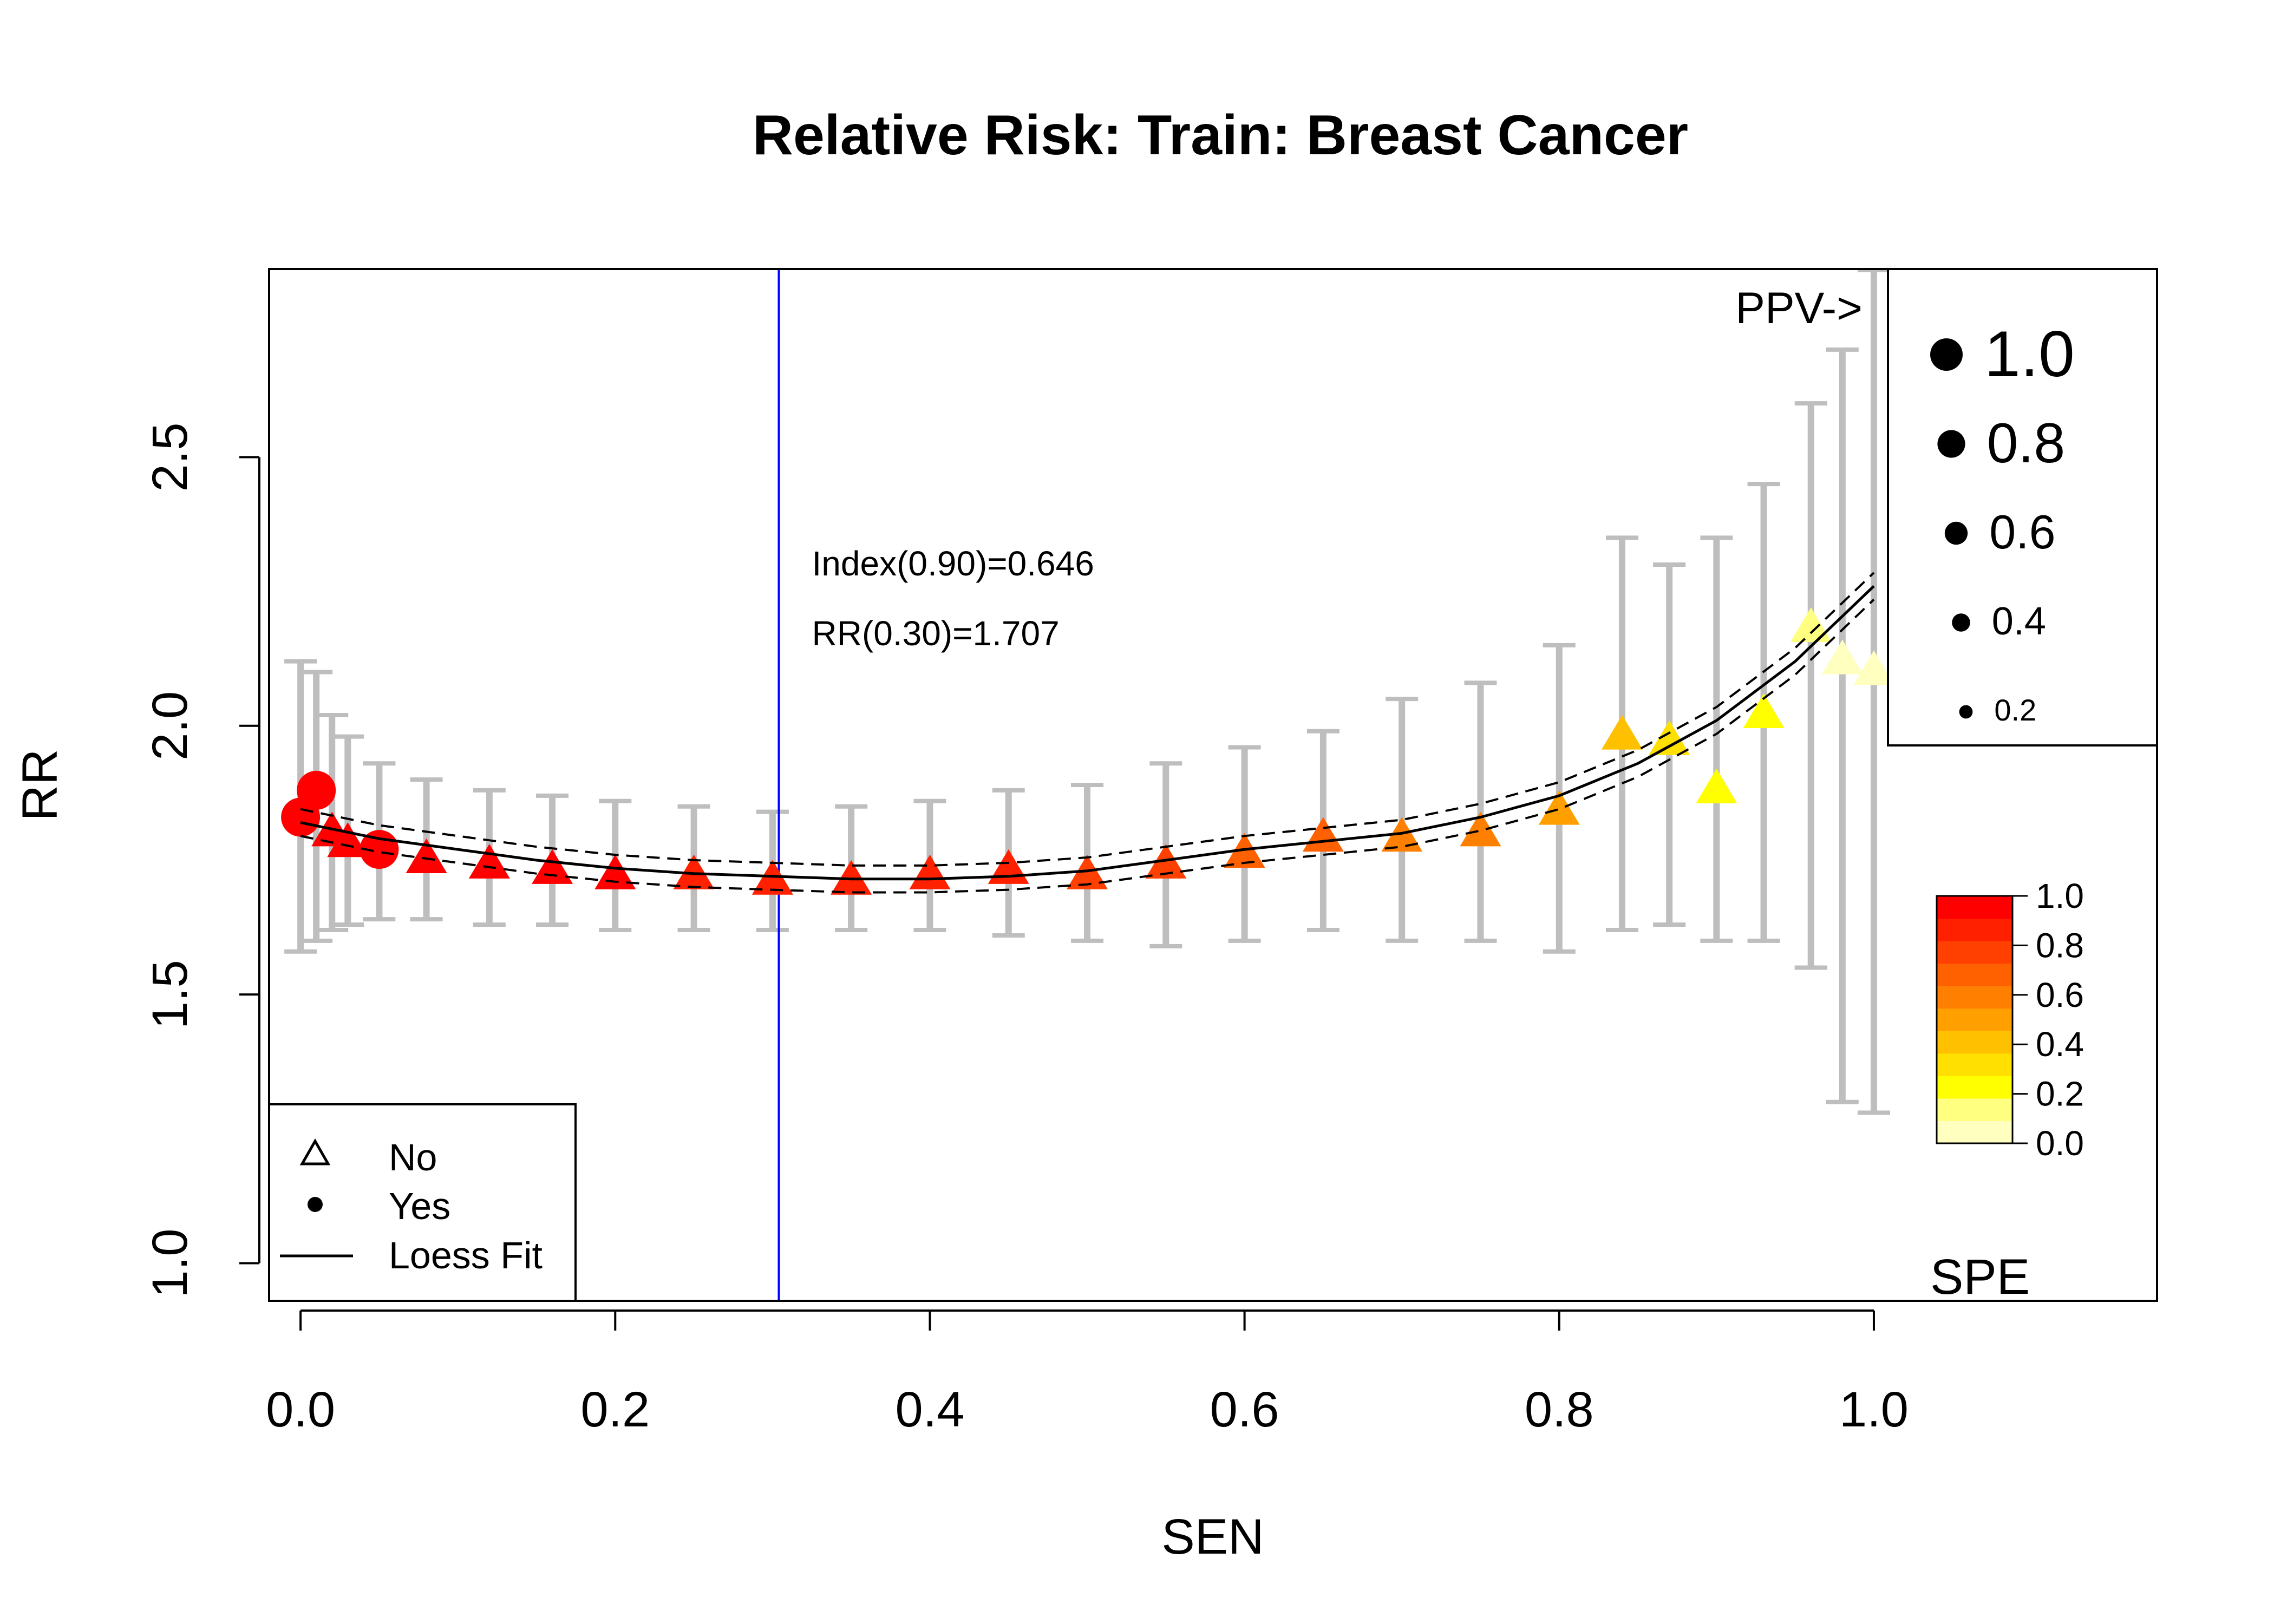 The image size is (2274, 1624). What do you see at coordinates (936, 633) in the screenshot?
I see `annotation-text: RR(0.30)=1.707` at bounding box center [936, 633].